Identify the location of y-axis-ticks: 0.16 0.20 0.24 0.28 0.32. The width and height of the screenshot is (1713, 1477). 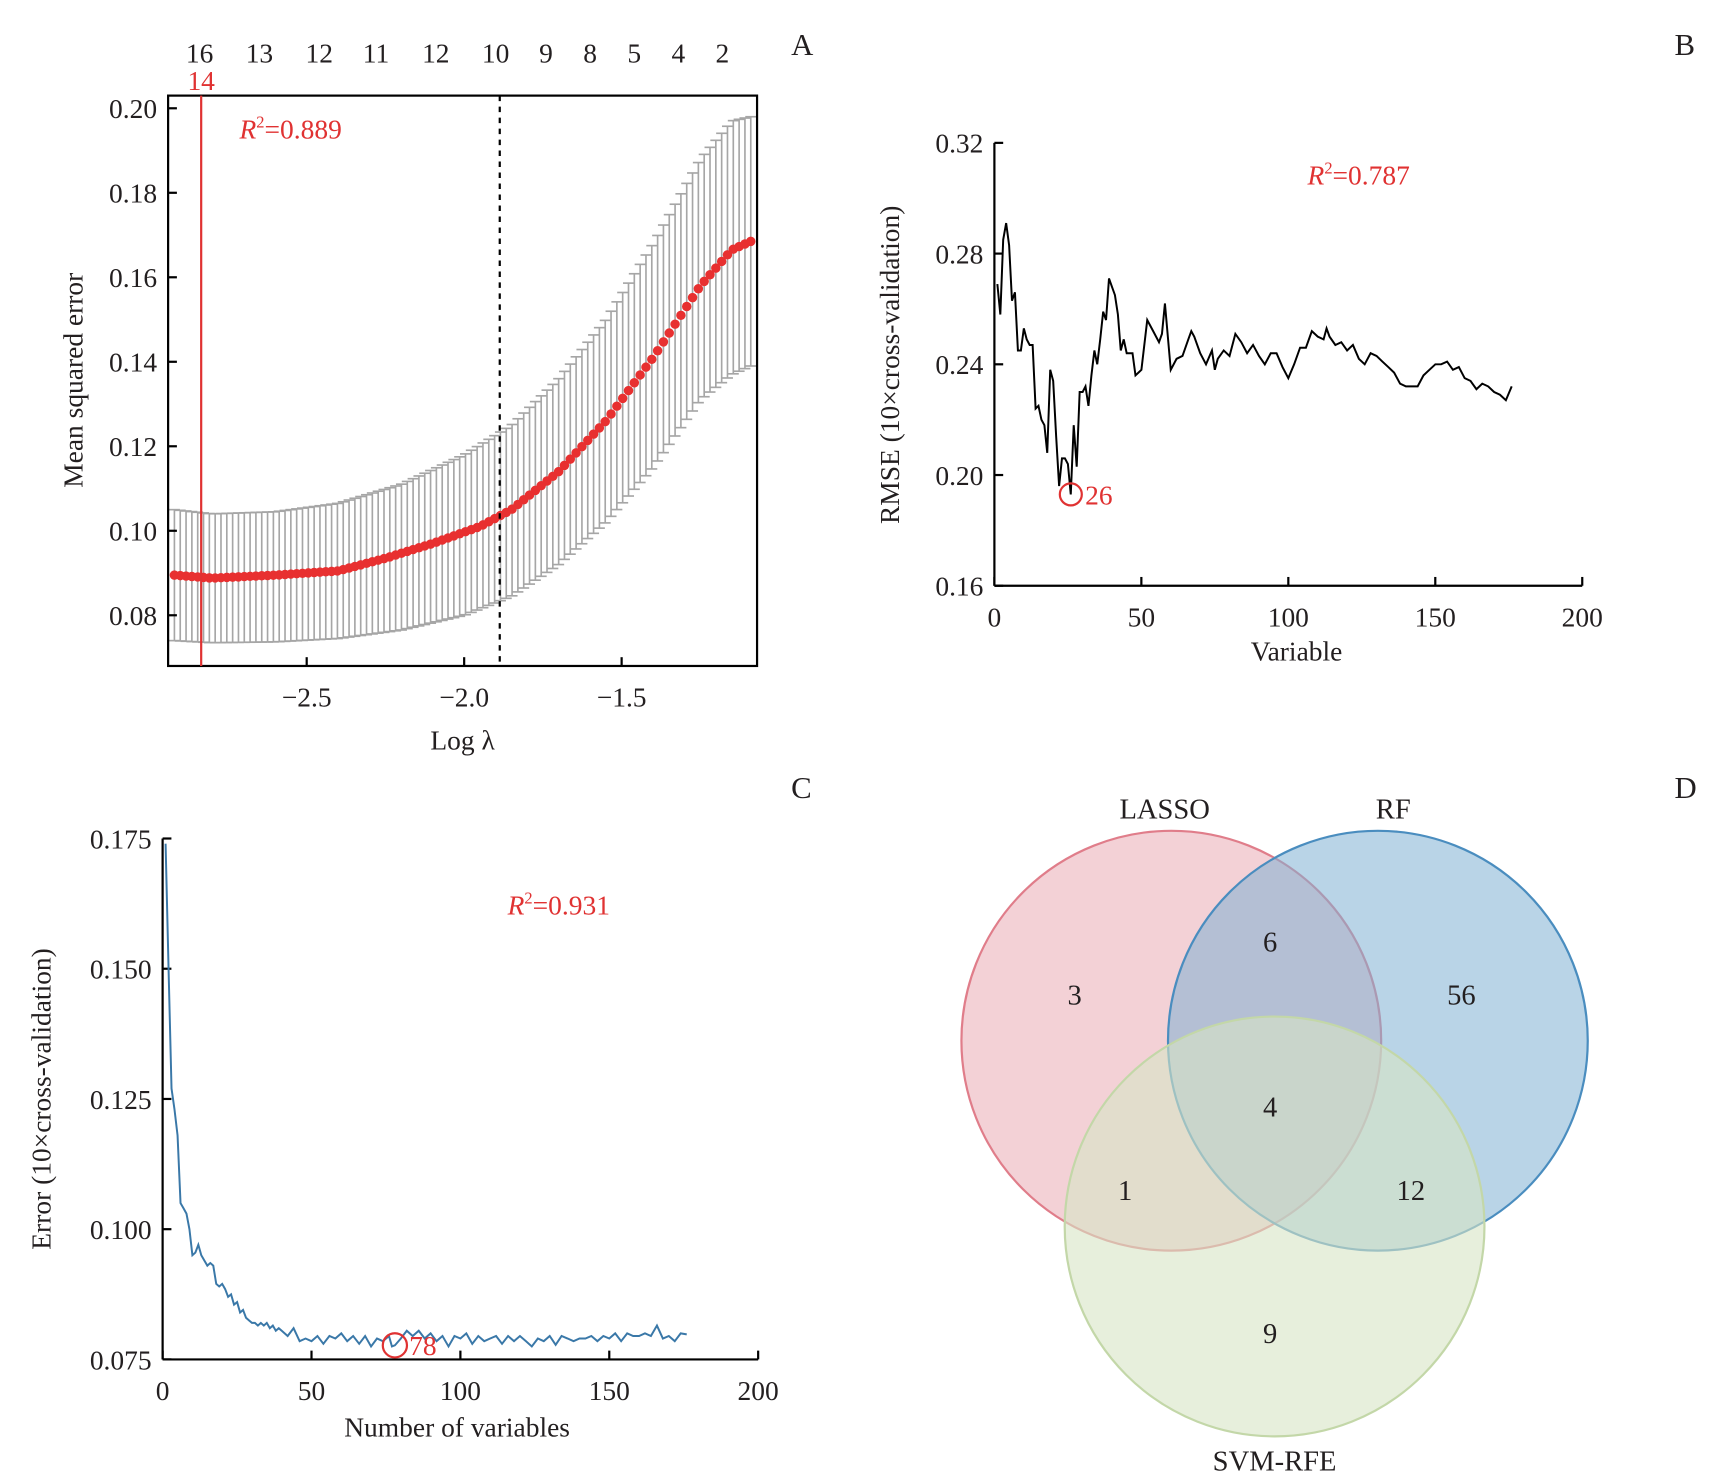
(969, 365).